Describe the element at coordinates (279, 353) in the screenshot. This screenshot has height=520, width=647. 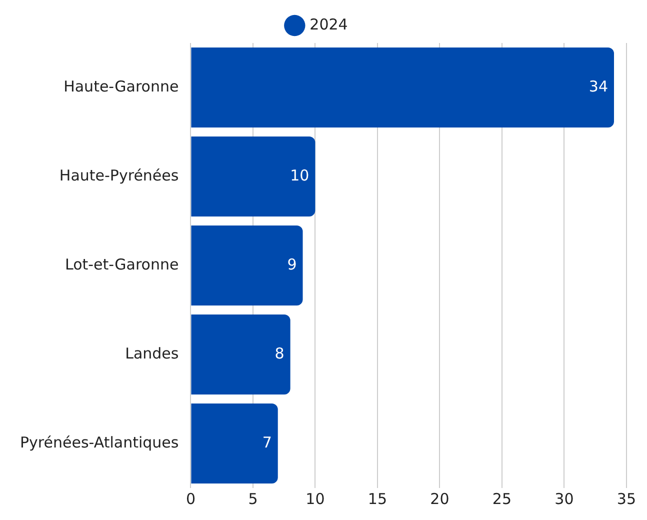
I see `data-label: 8` at that location.